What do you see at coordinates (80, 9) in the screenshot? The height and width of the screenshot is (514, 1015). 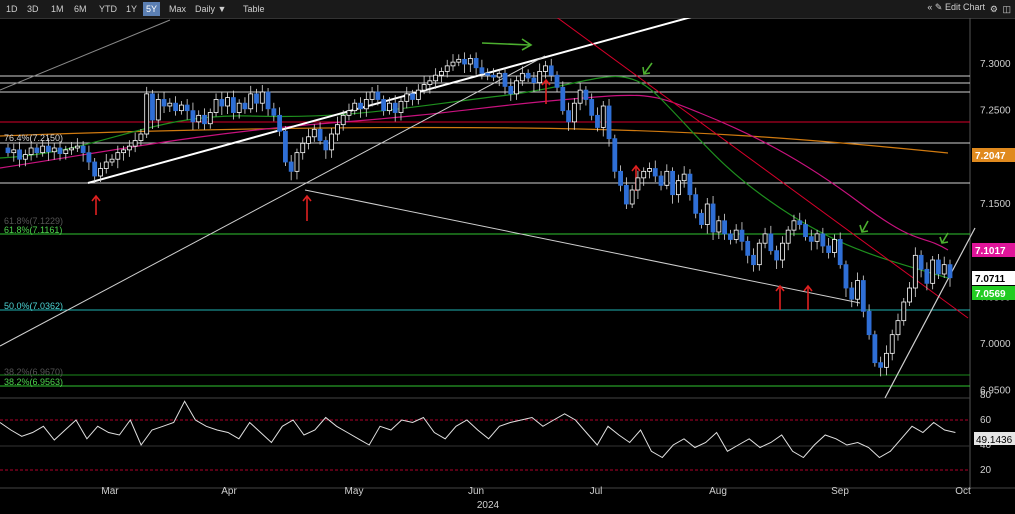 I see `range-button-6m: 6M` at bounding box center [80, 9].